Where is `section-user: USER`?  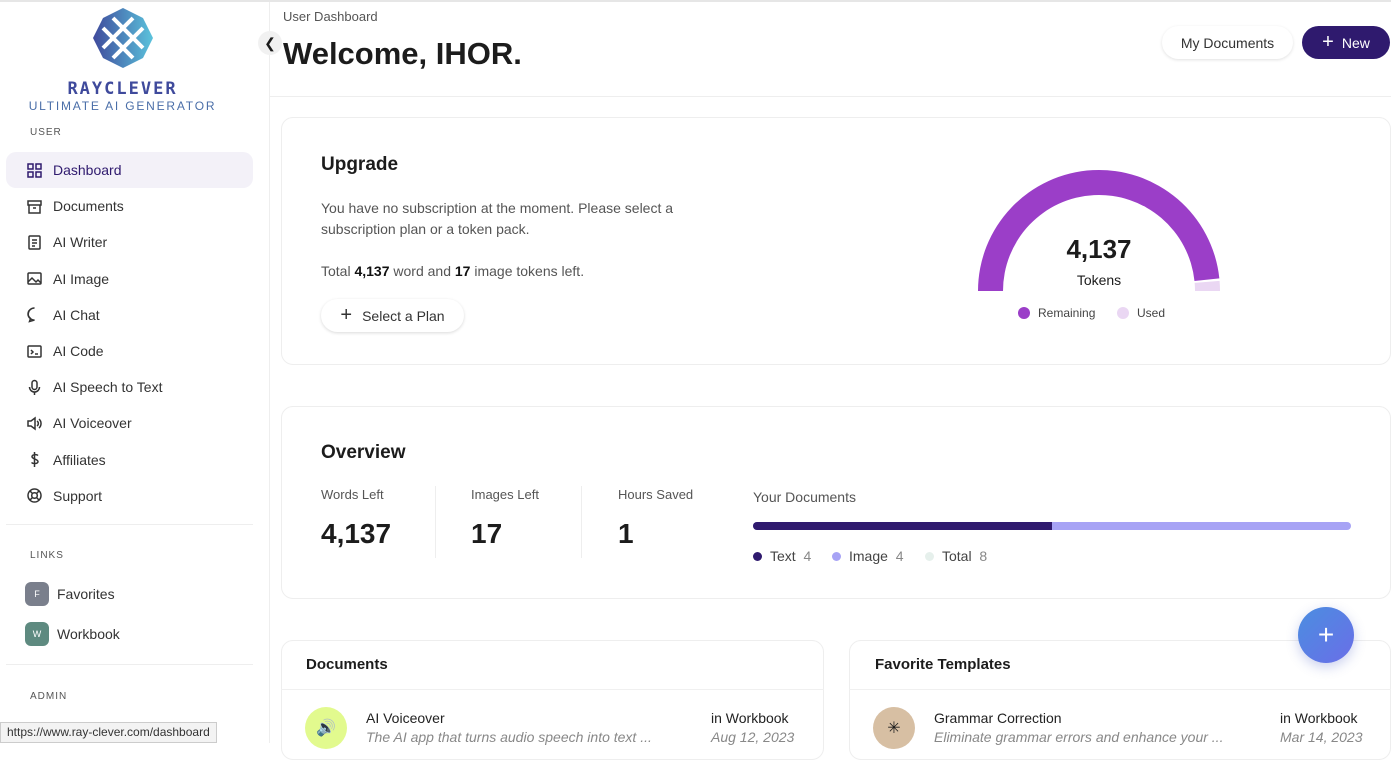 section-user: USER is located at coordinates (46, 132).